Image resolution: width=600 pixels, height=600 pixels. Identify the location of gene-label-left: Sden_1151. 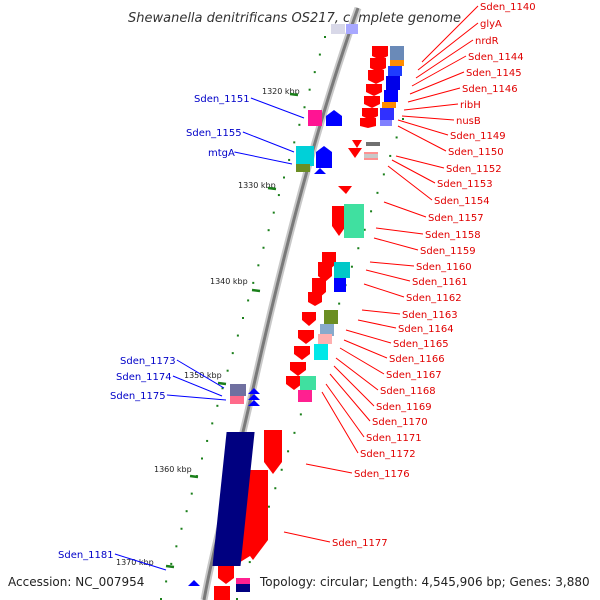
(222, 99).